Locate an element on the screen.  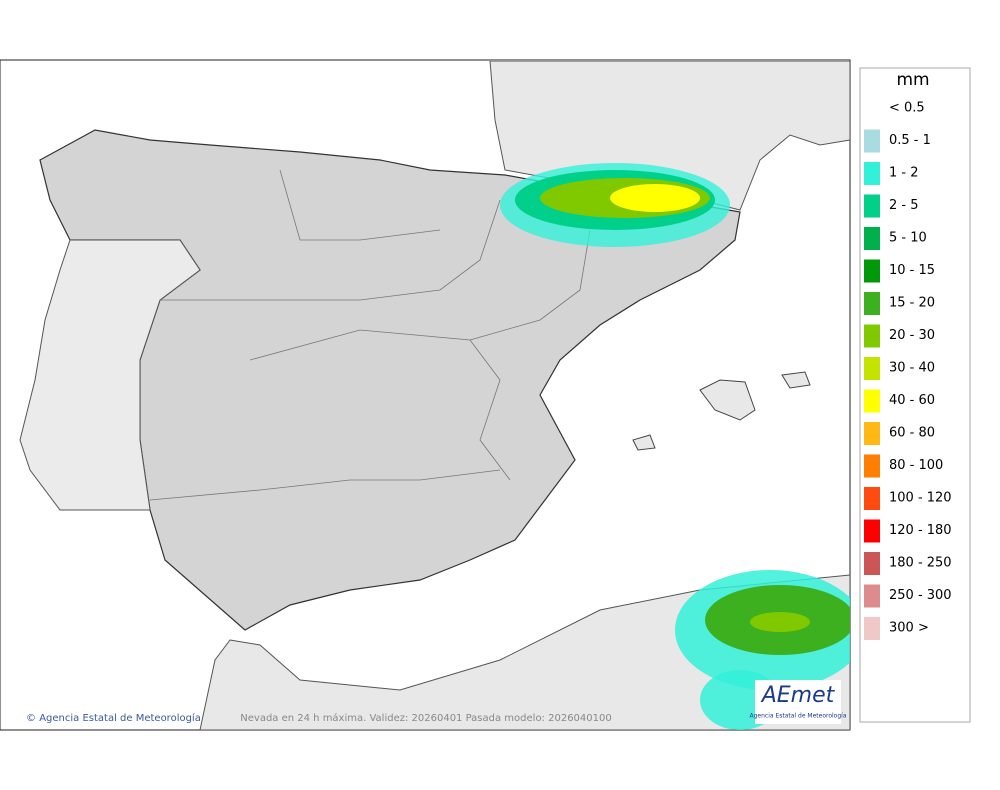
legend-label: 15 - 20 is located at coordinates (912, 303).